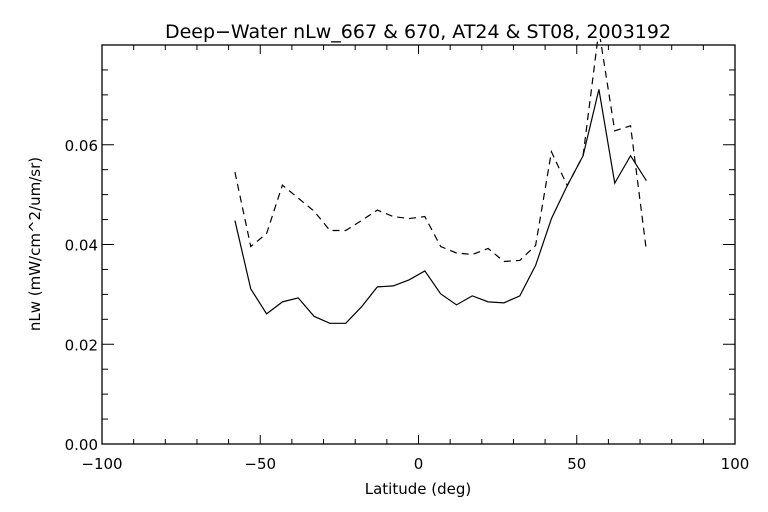 This screenshot has width=768, height=512. Describe the element at coordinates (576, 464) in the screenshot. I see `x-tick-label: 50` at that location.